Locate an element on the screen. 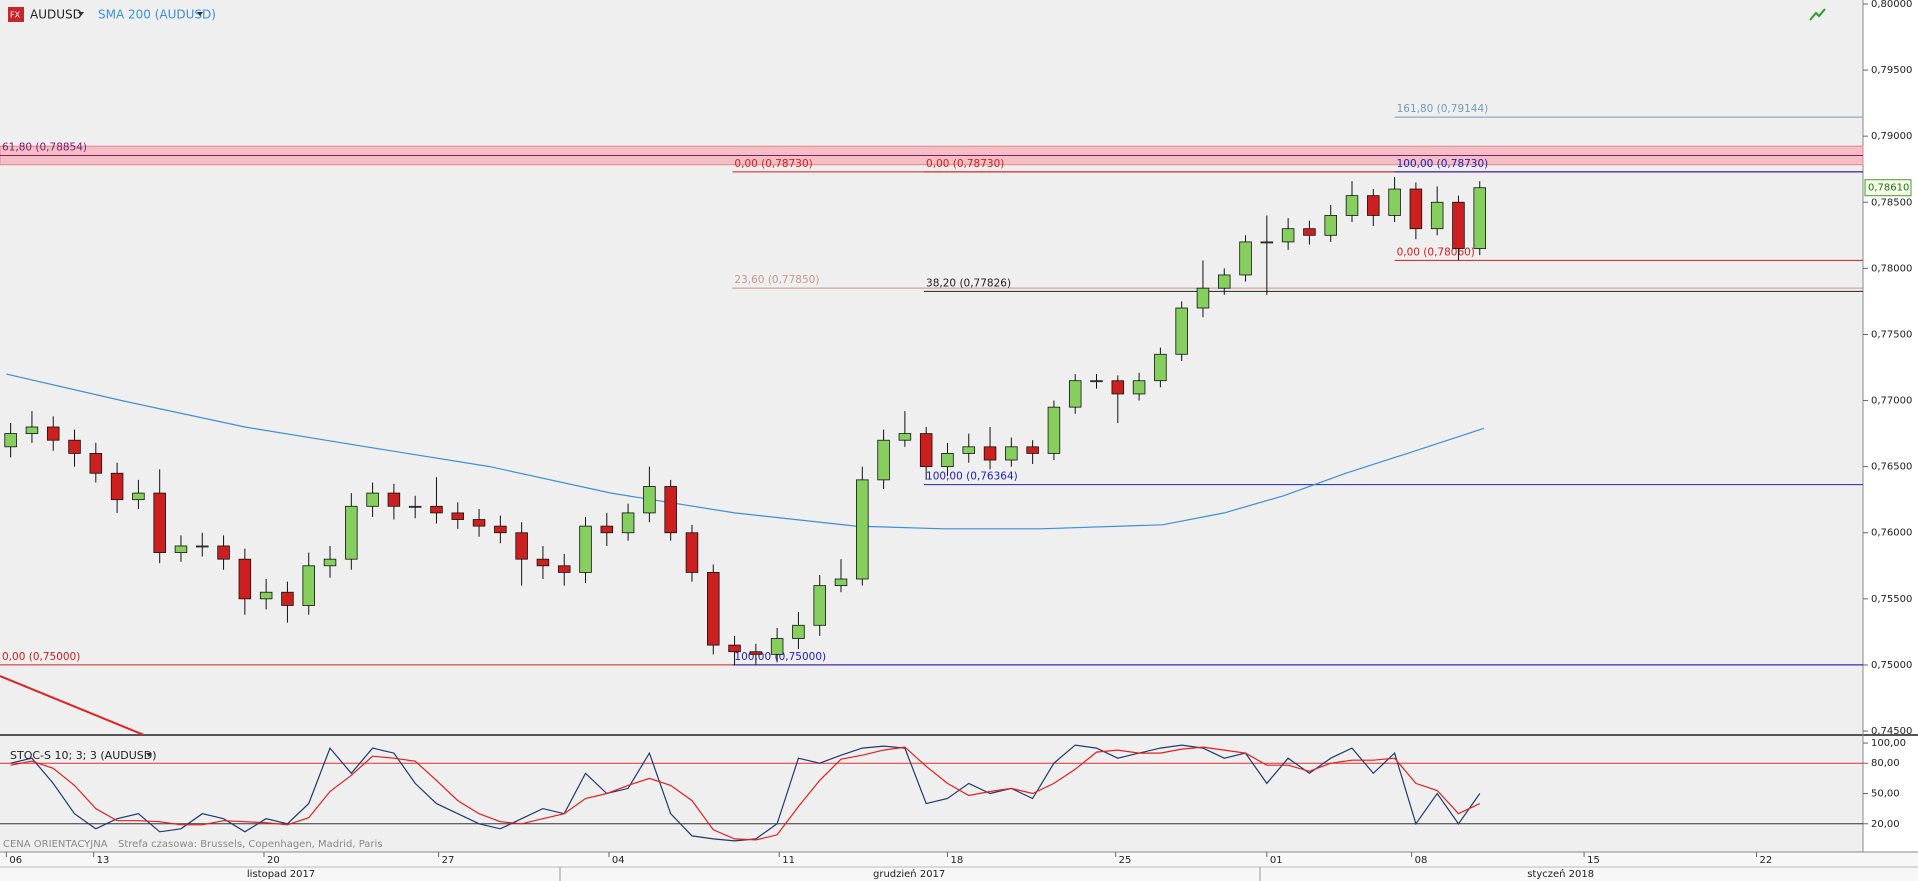 The width and height of the screenshot is (1918, 881). level-label: 23,60 (0,77850) is located at coordinates (776, 280).